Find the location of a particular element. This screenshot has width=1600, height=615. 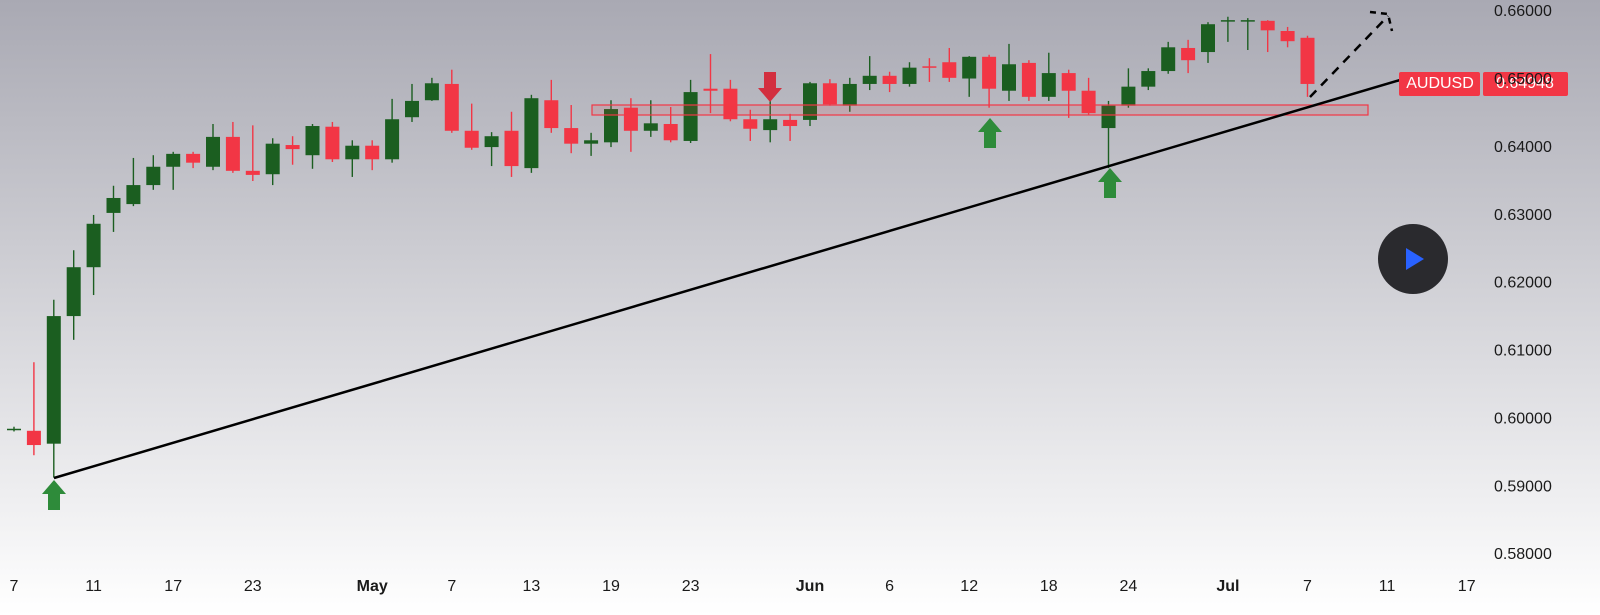

x-tick-label: 17 is located at coordinates (1467, 586).